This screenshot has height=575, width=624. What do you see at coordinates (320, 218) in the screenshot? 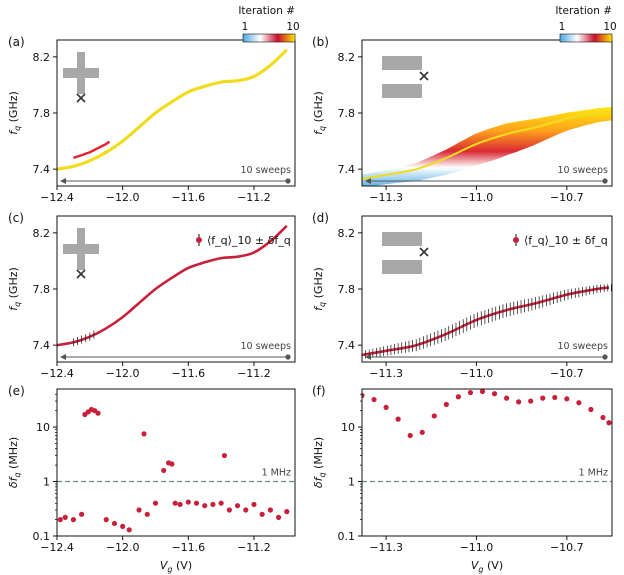
I see `panel-label: (d)` at bounding box center [320, 218].